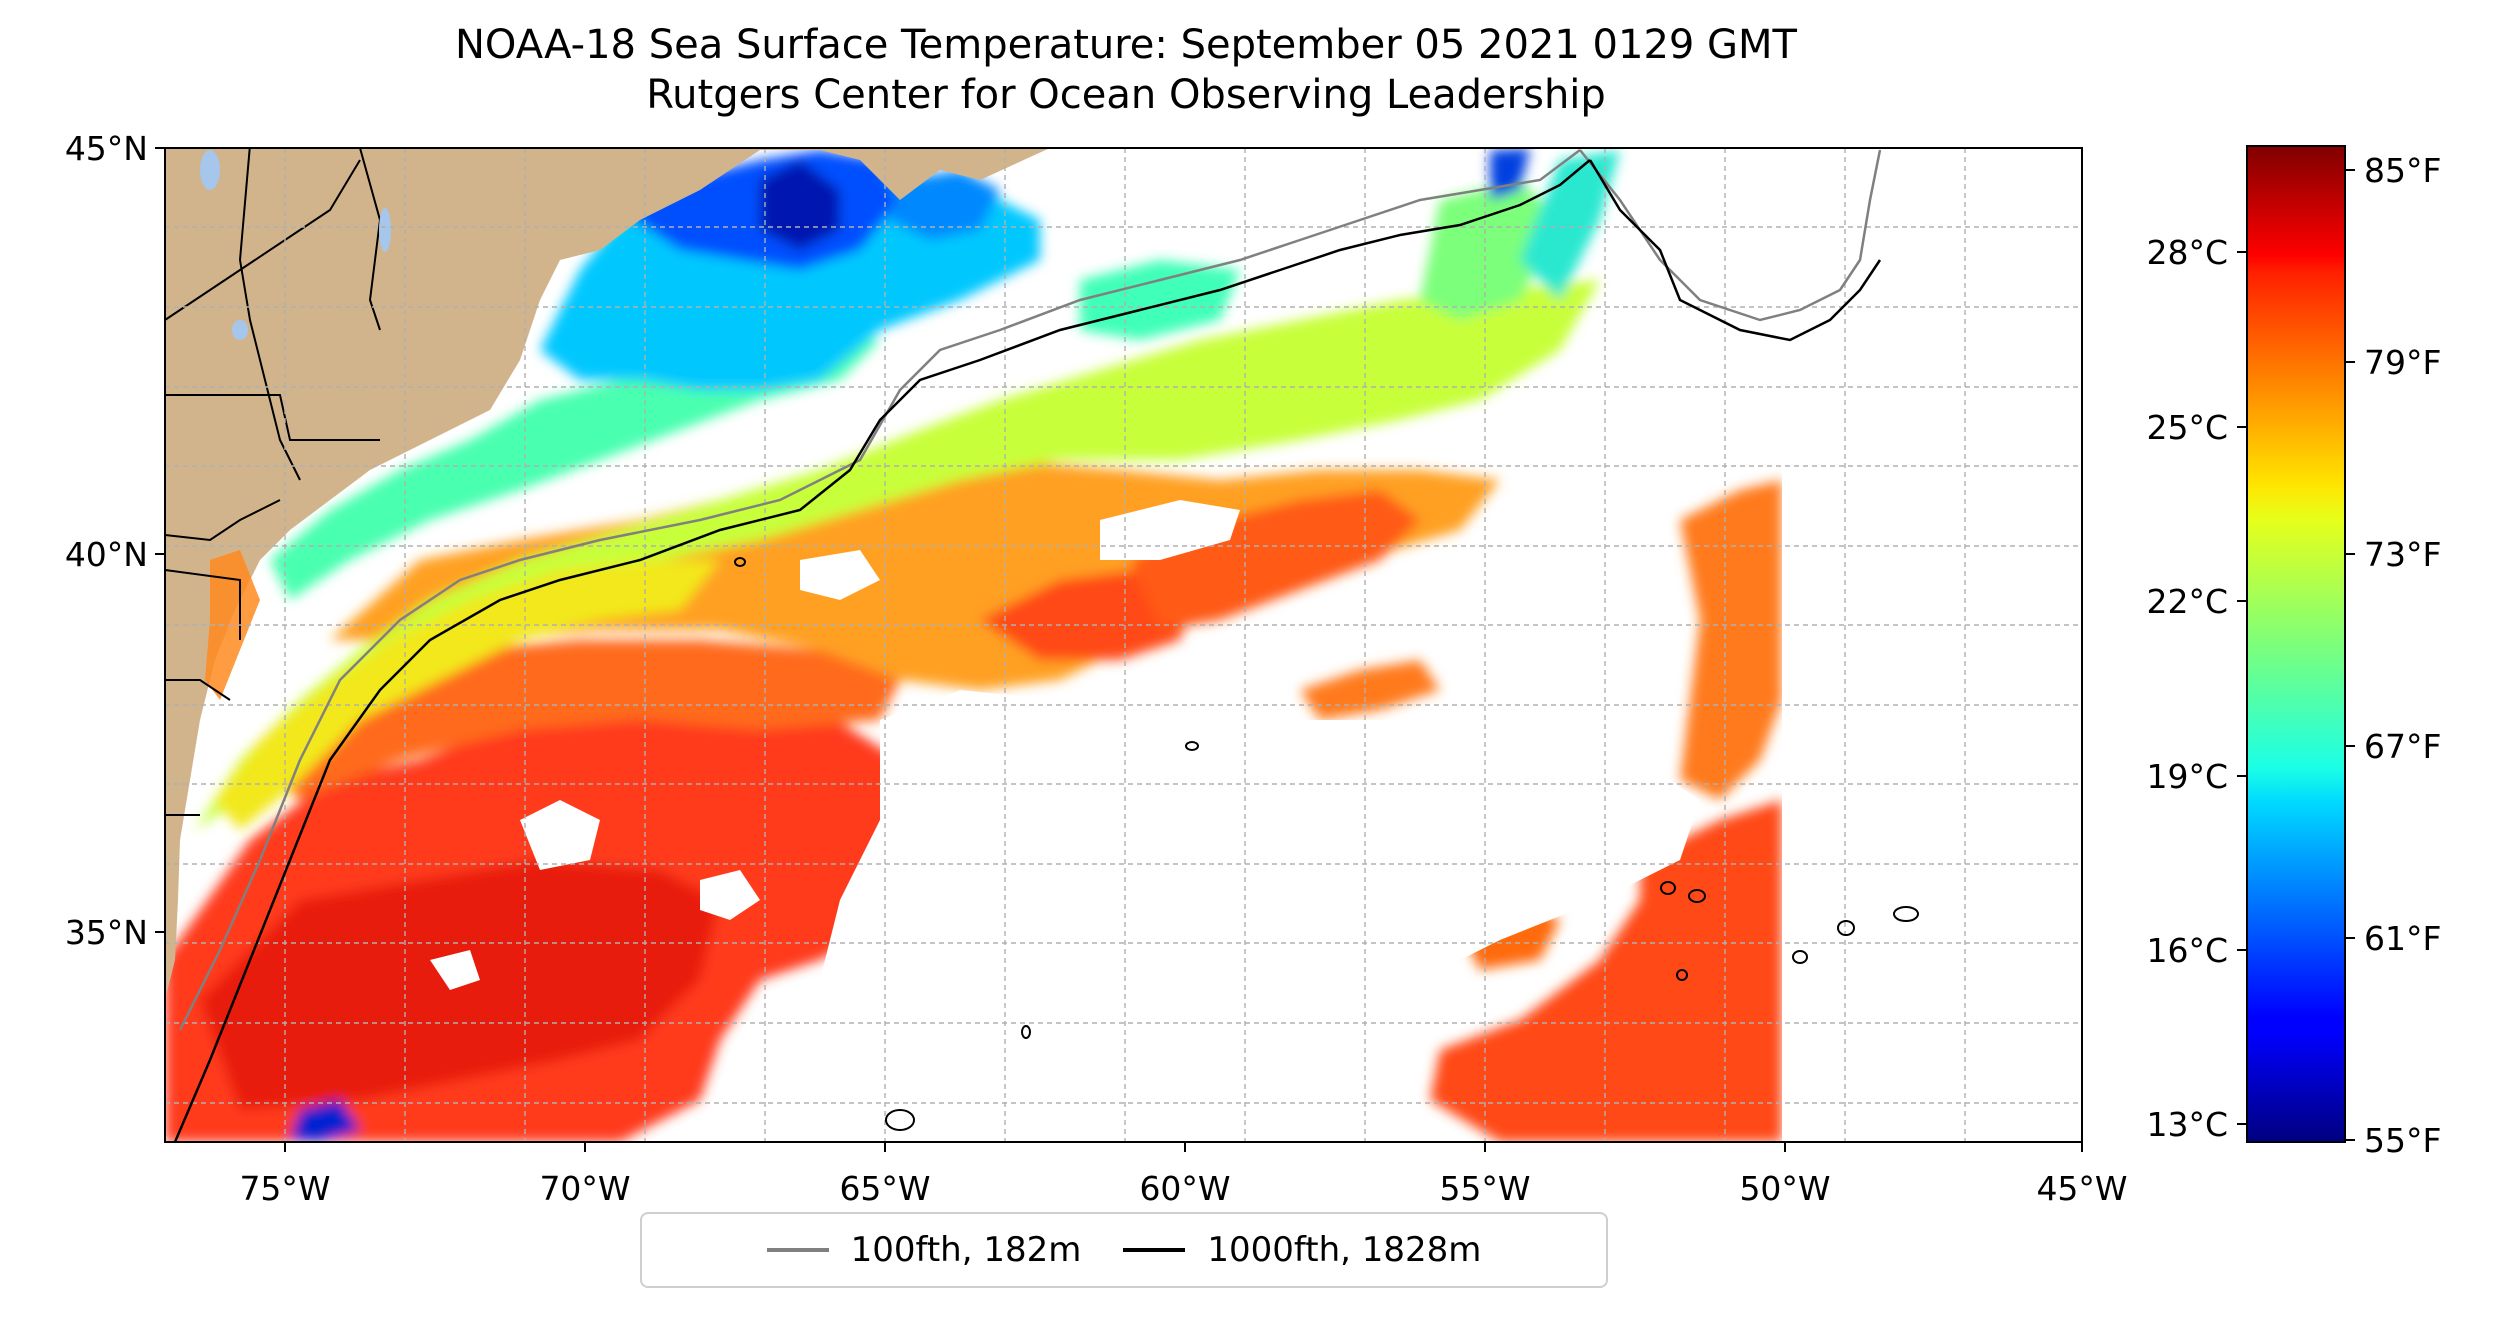  Describe the element at coordinates (2402, 362) in the screenshot. I see `fahrenheit-tick-79: 79°F` at that location.